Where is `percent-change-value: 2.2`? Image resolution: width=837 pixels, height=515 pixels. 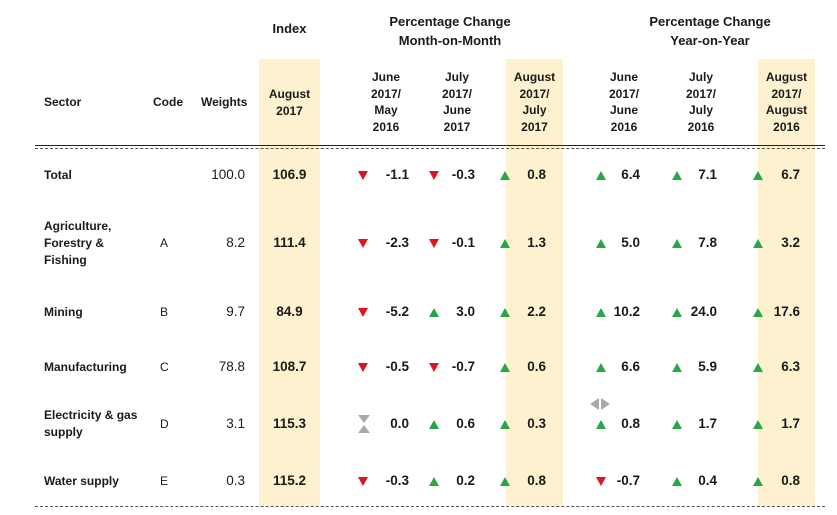 percent-change-value: 2.2 is located at coordinates (536, 311).